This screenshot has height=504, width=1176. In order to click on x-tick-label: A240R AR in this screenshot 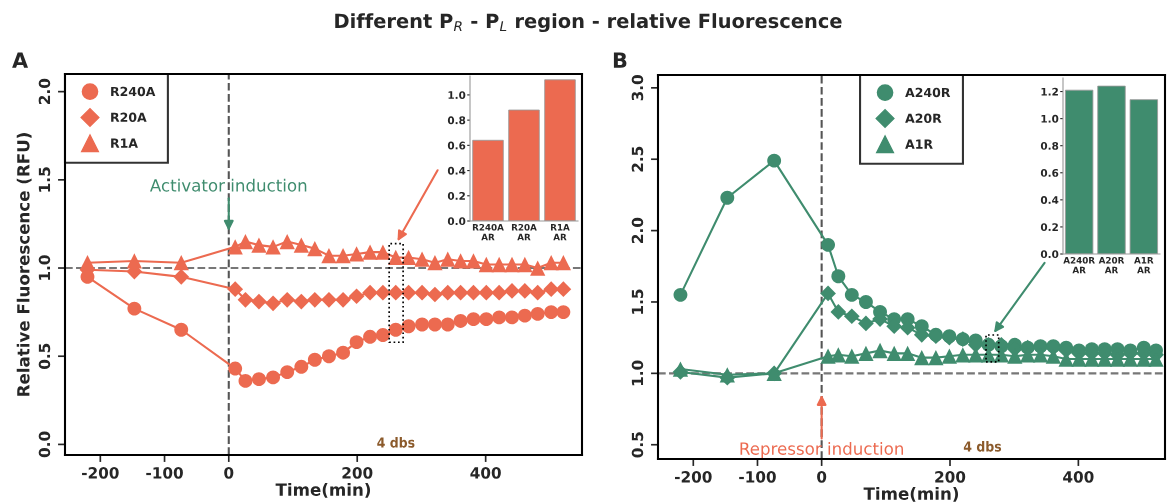, I will do `click(1079, 265)`.